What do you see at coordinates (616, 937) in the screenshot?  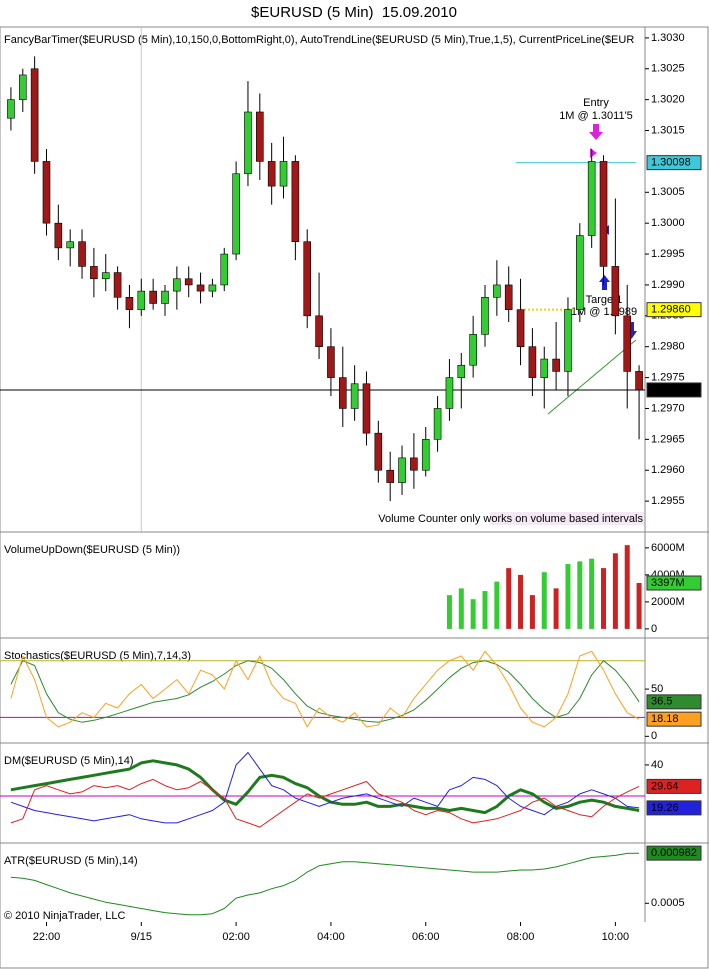 I see `x-tick-label: 10:00` at bounding box center [616, 937].